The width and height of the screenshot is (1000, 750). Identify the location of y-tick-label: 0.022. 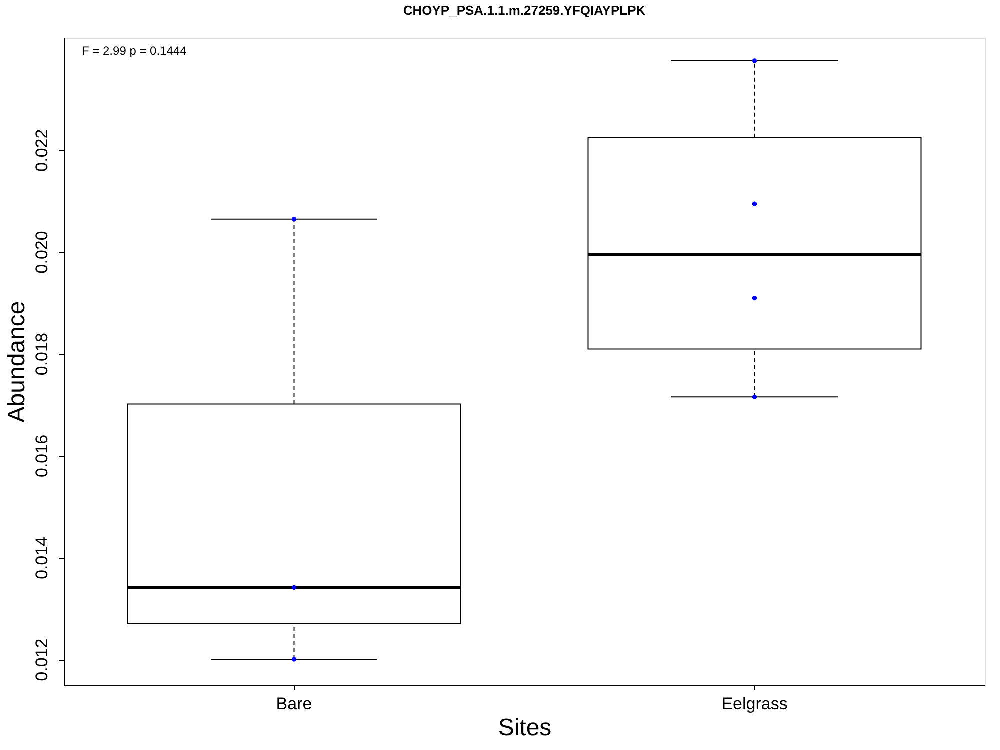
(42, 150).